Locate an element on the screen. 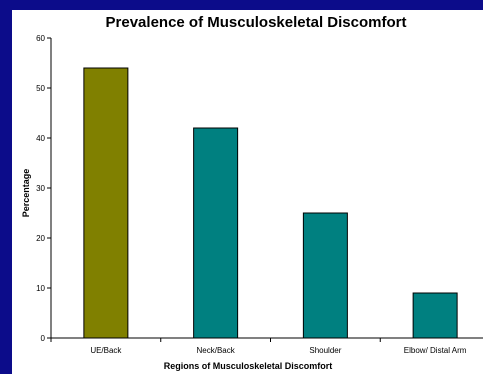 This screenshot has height=374, width=483. x-tick-label: Neck/Back is located at coordinates (216, 350).